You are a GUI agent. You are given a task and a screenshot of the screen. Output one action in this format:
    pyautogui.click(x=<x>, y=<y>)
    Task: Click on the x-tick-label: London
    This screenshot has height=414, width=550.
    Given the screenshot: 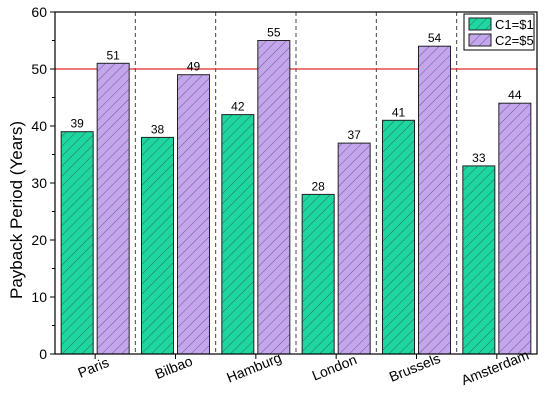 What is the action you would take?
    pyautogui.click(x=334, y=367)
    